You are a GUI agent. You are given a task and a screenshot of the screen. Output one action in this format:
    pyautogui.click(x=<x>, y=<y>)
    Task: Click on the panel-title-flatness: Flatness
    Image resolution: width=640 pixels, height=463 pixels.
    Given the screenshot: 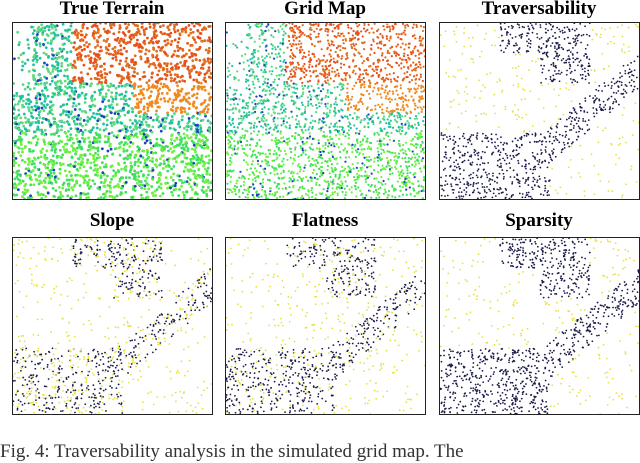 What is the action you would take?
    pyautogui.click(x=325, y=220)
    